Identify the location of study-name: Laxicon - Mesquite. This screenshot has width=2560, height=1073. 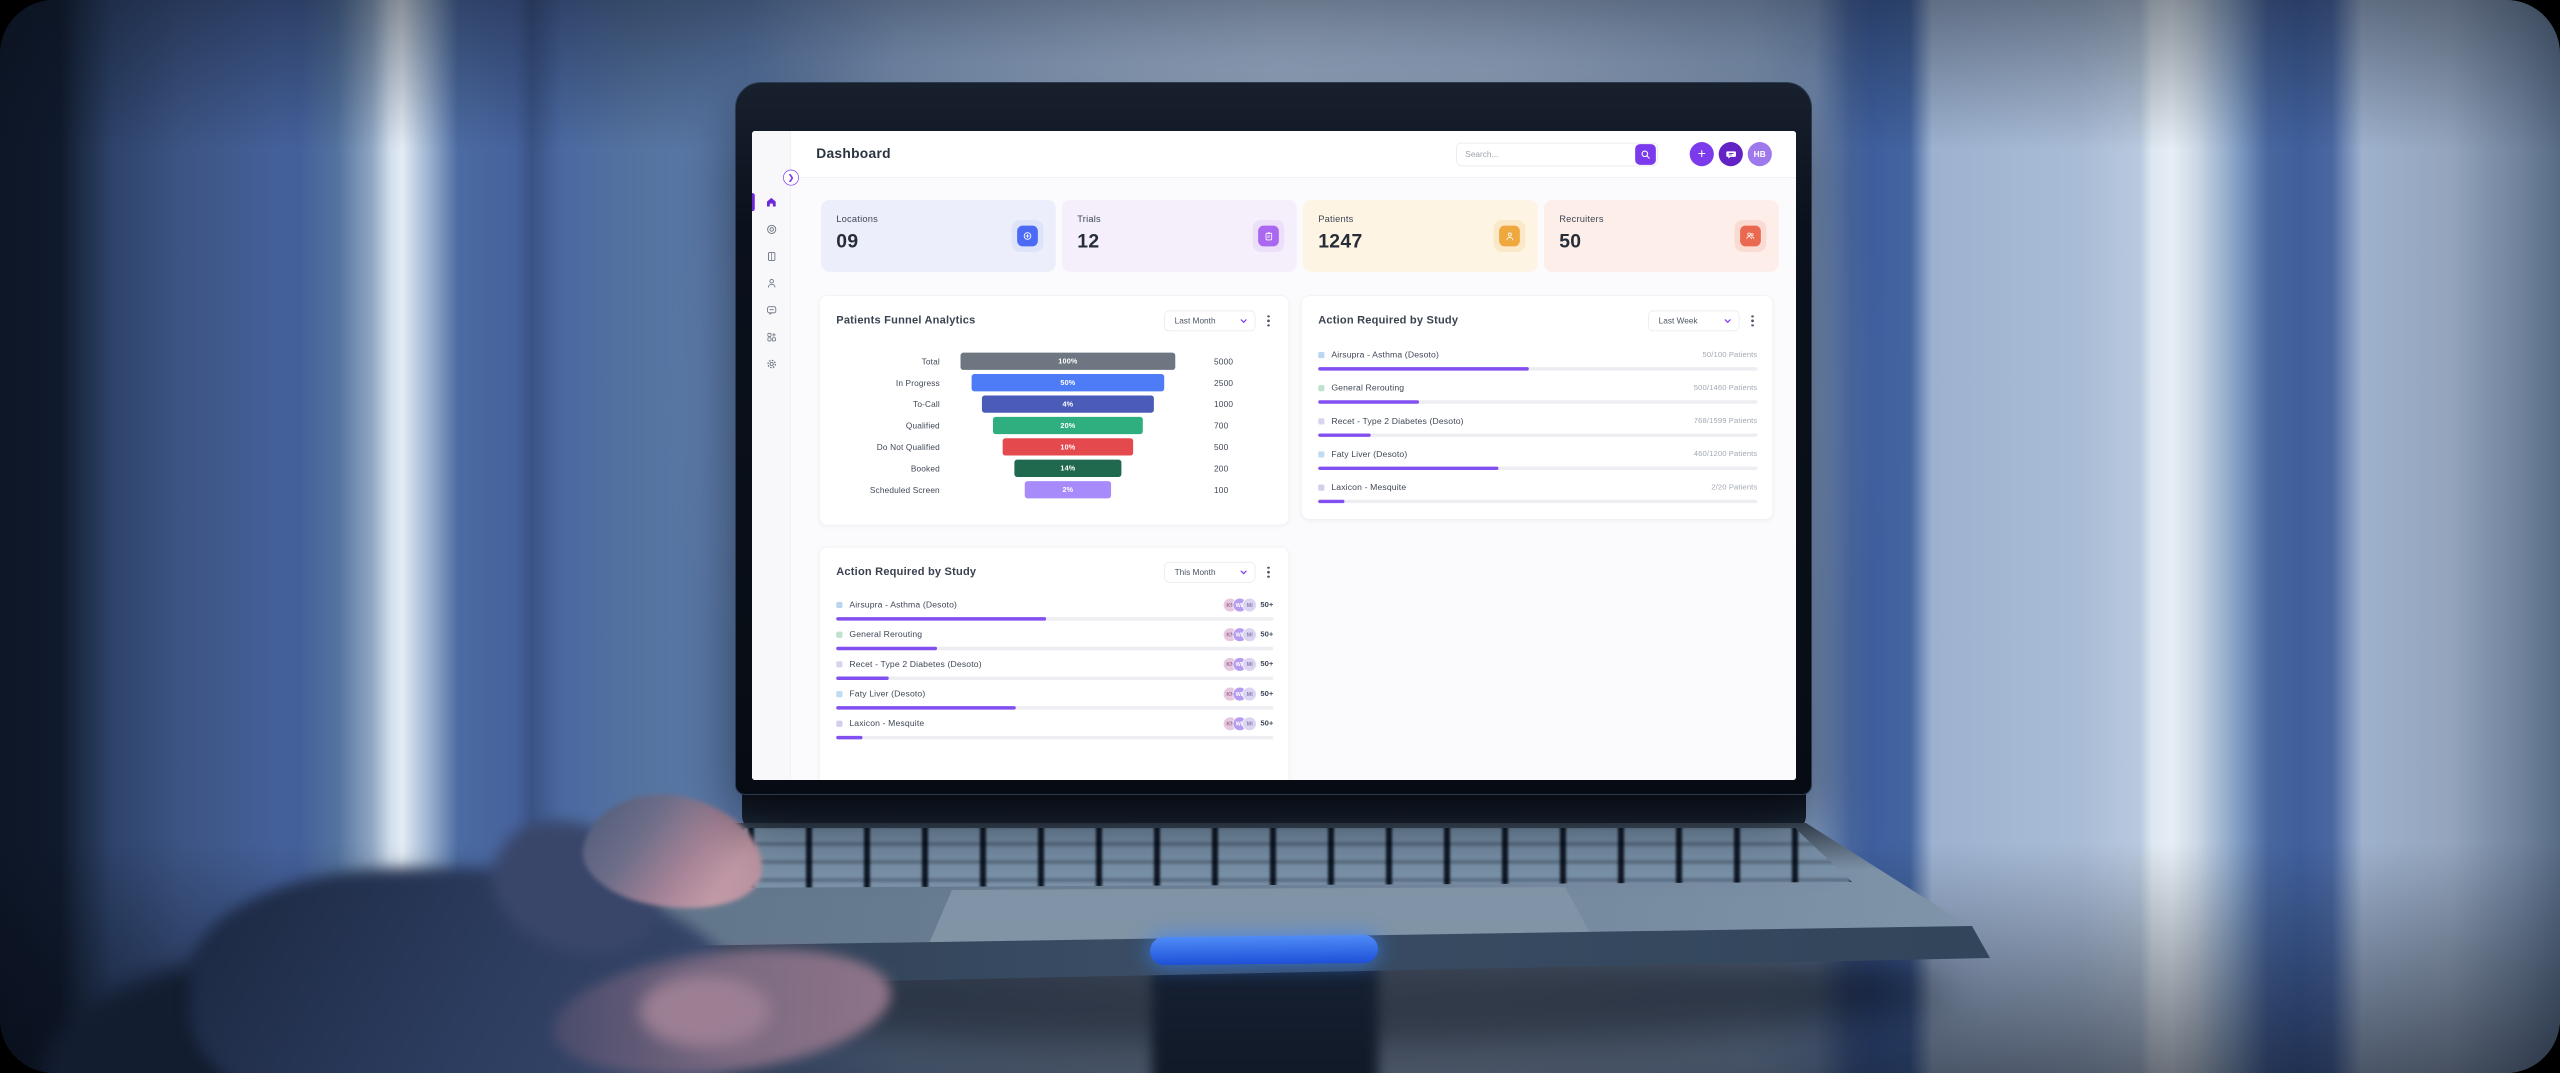
(1369, 487).